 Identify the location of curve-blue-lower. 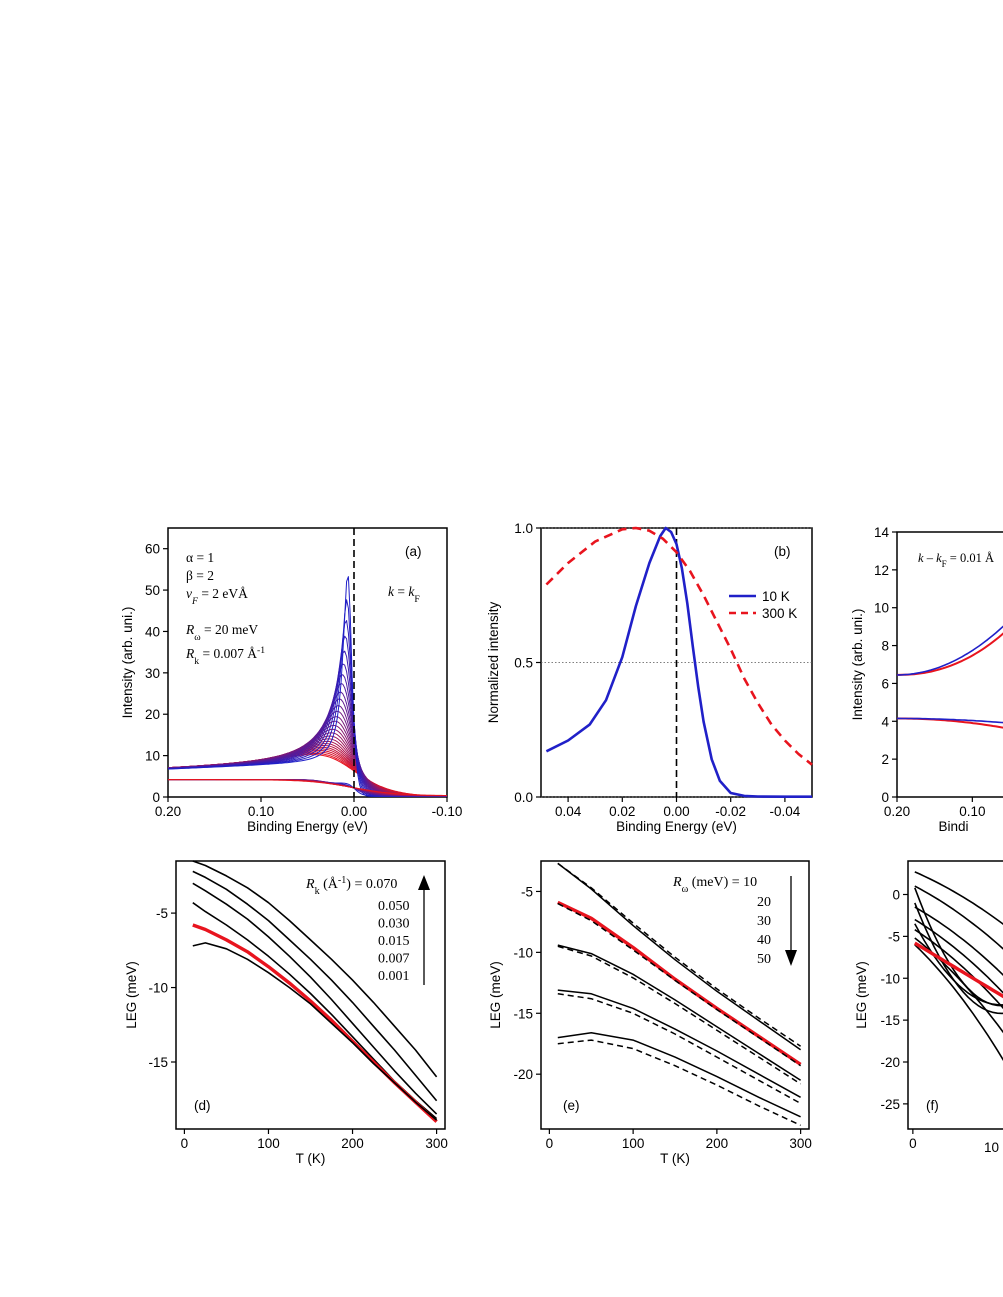
(950, 720).